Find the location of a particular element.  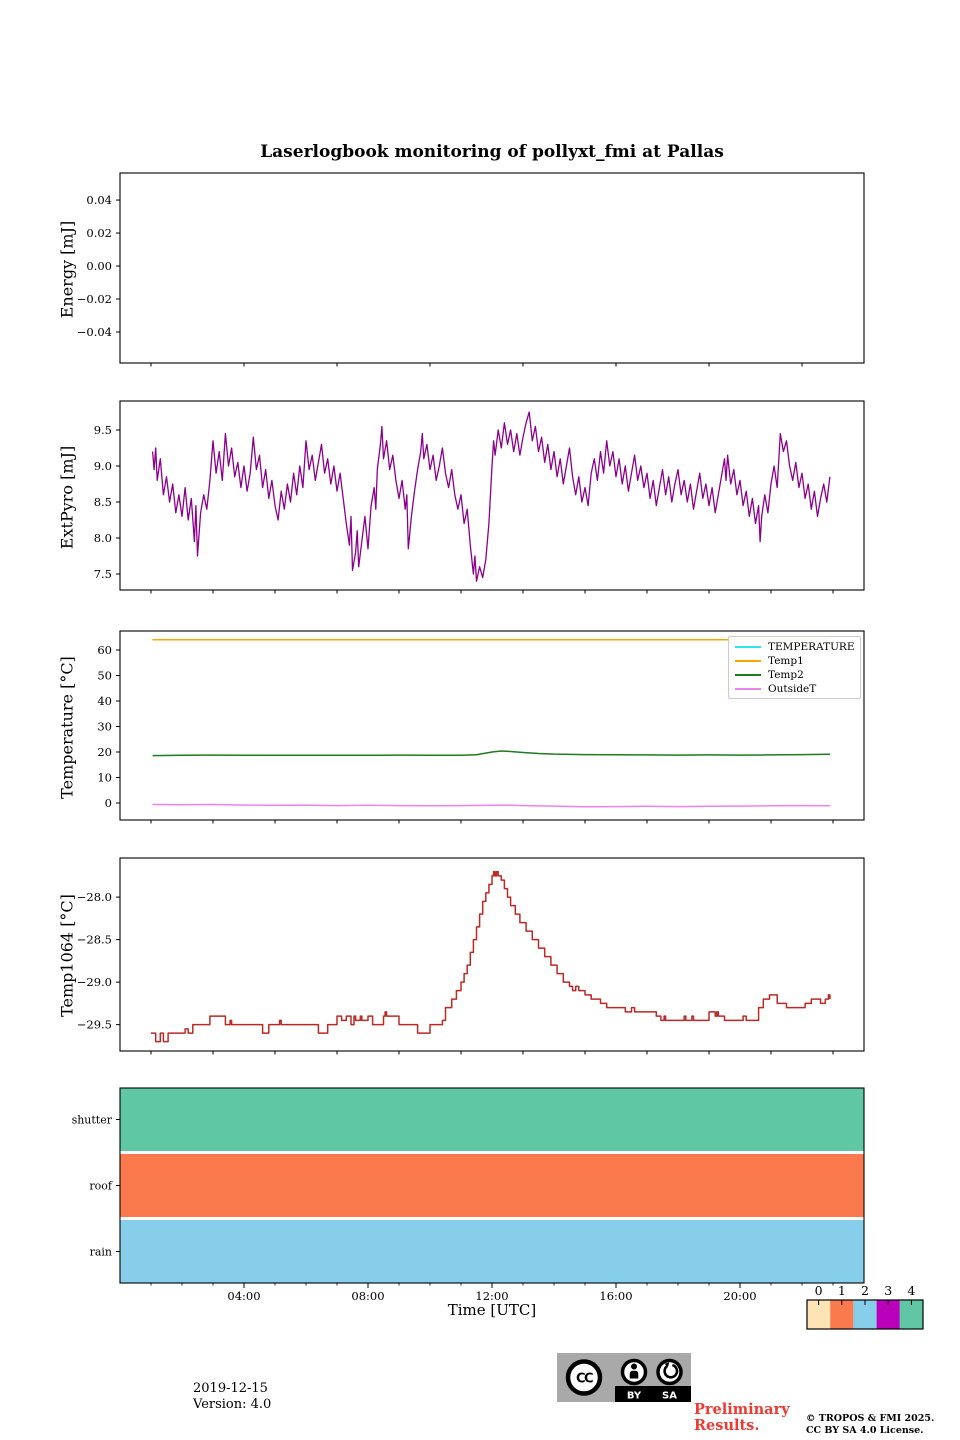

status-frame is located at coordinates (492, 1185).